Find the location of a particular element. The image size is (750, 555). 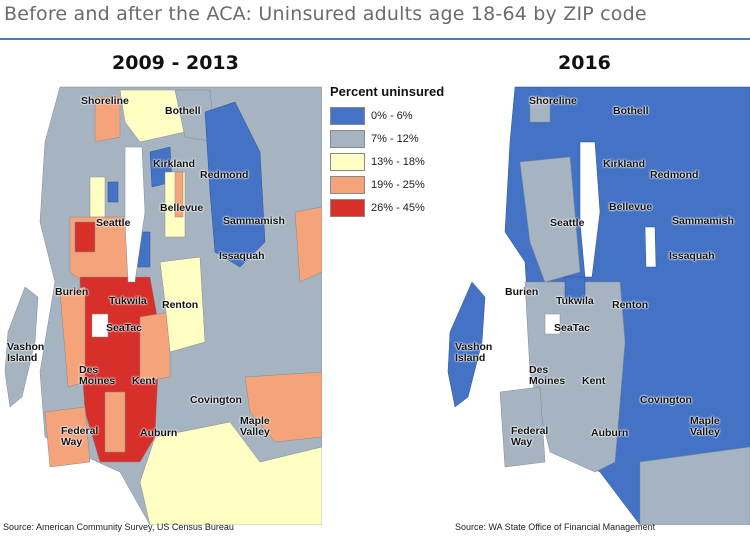

region-maple-valley-orange is located at coordinates (283, 407).